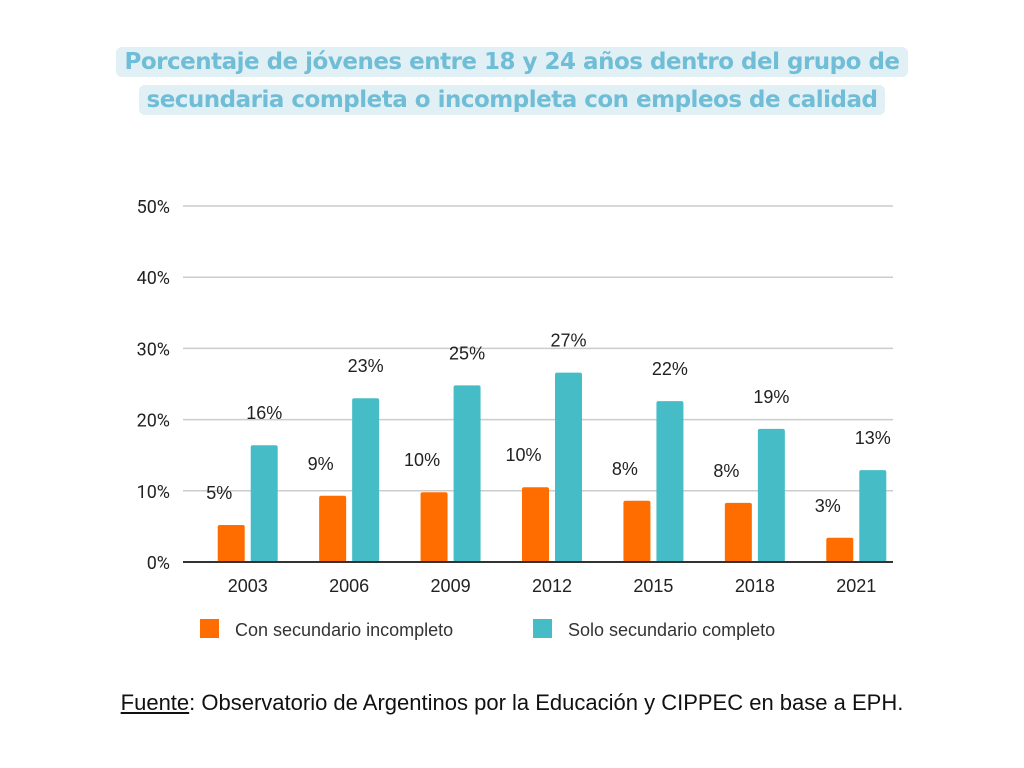 The image size is (1024, 768). What do you see at coordinates (153, 349) in the screenshot?
I see `y-tick-label: 30%` at bounding box center [153, 349].